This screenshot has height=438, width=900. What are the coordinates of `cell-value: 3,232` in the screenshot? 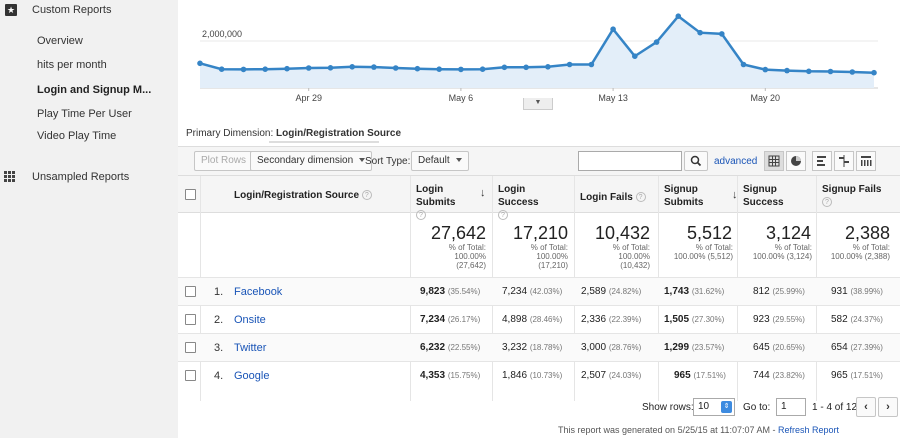 It's located at (515, 347).